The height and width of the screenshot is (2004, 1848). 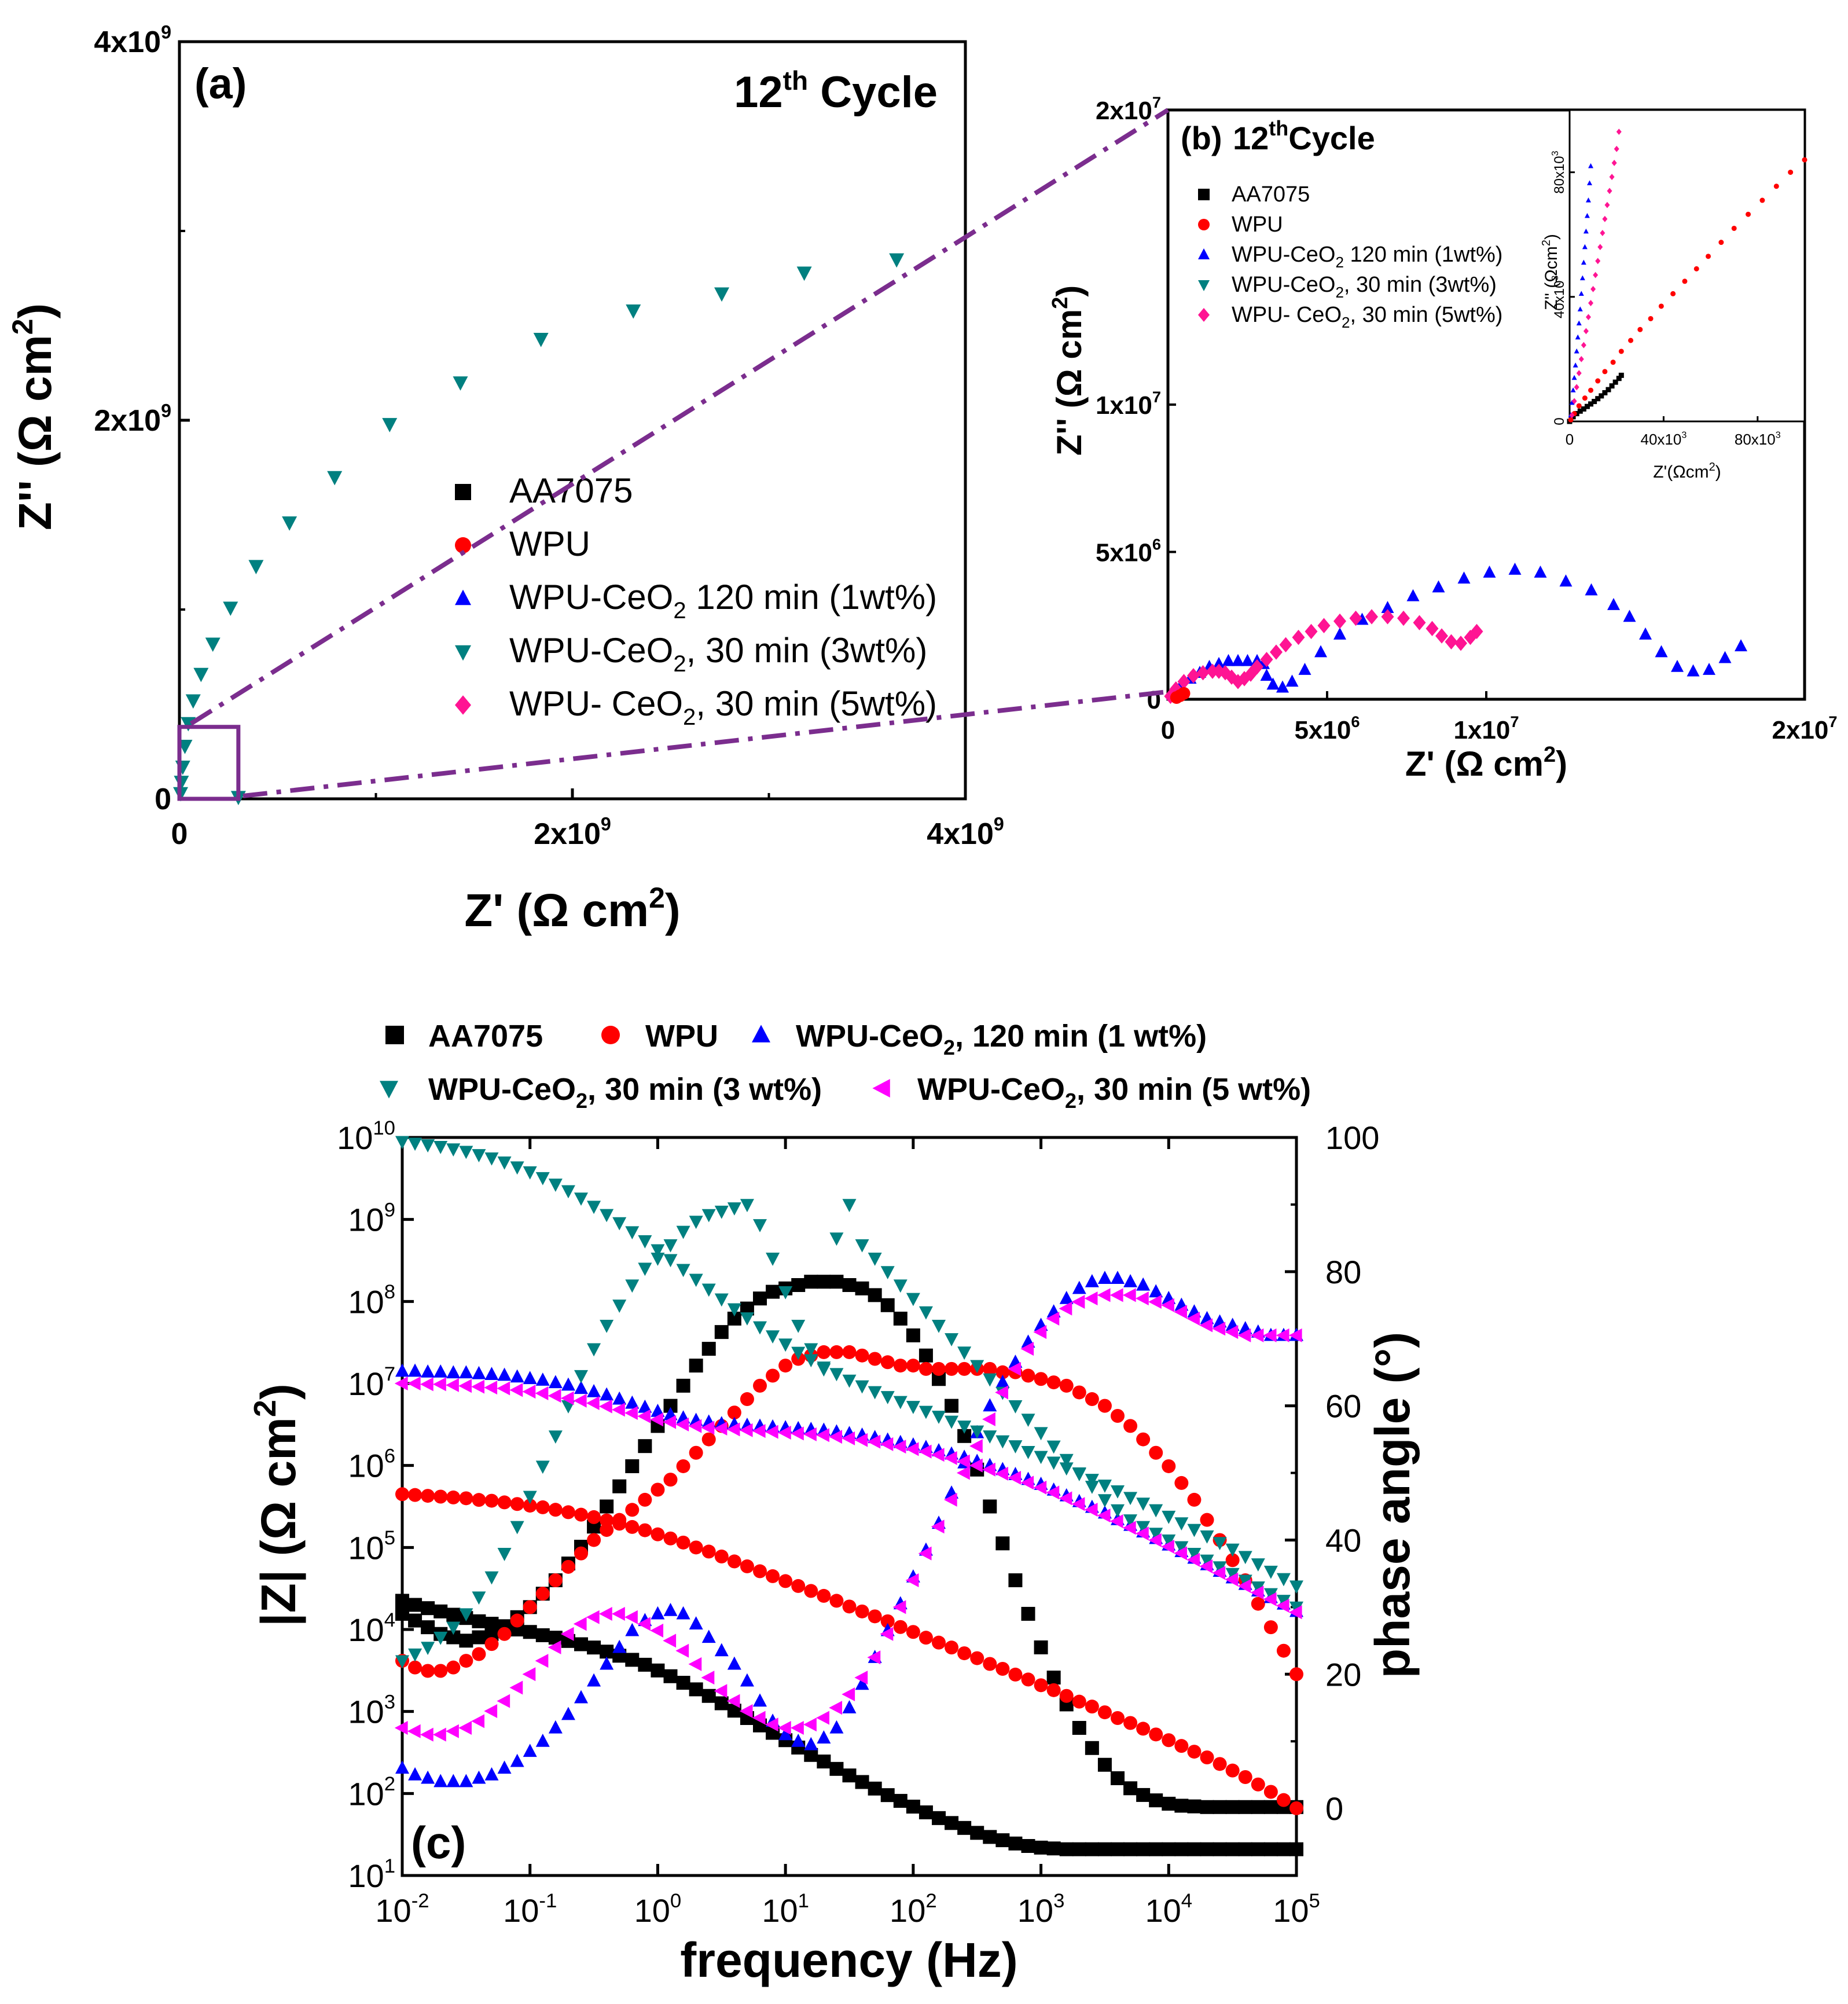 I want to click on tick-label-base: 4x10, so click(x=127, y=42).